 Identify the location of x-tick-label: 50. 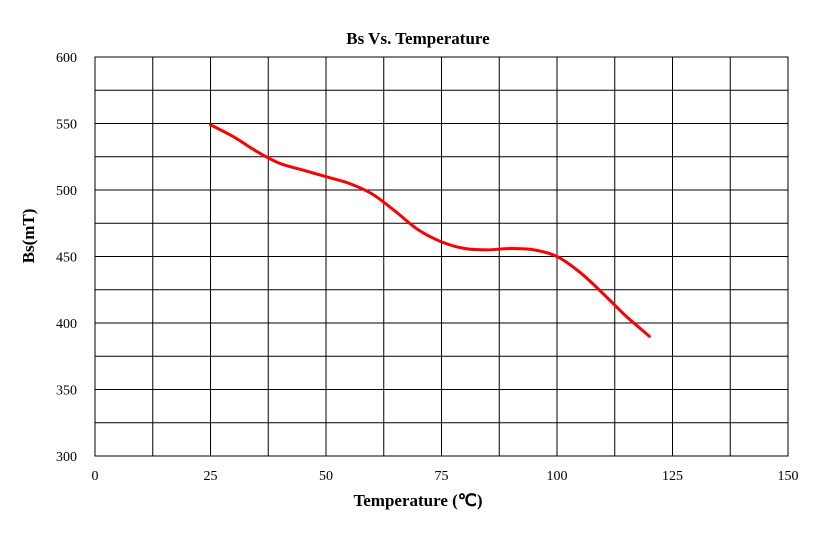
(326, 476).